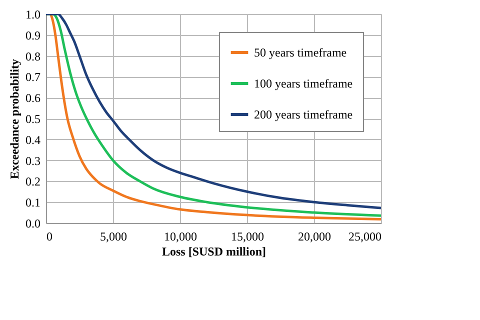 Image resolution: width=480 pixels, height=320 pixels. Describe the element at coordinates (214, 251) in the screenshot. I see `x-axis-title: Loss [SUSD million]` at that location.